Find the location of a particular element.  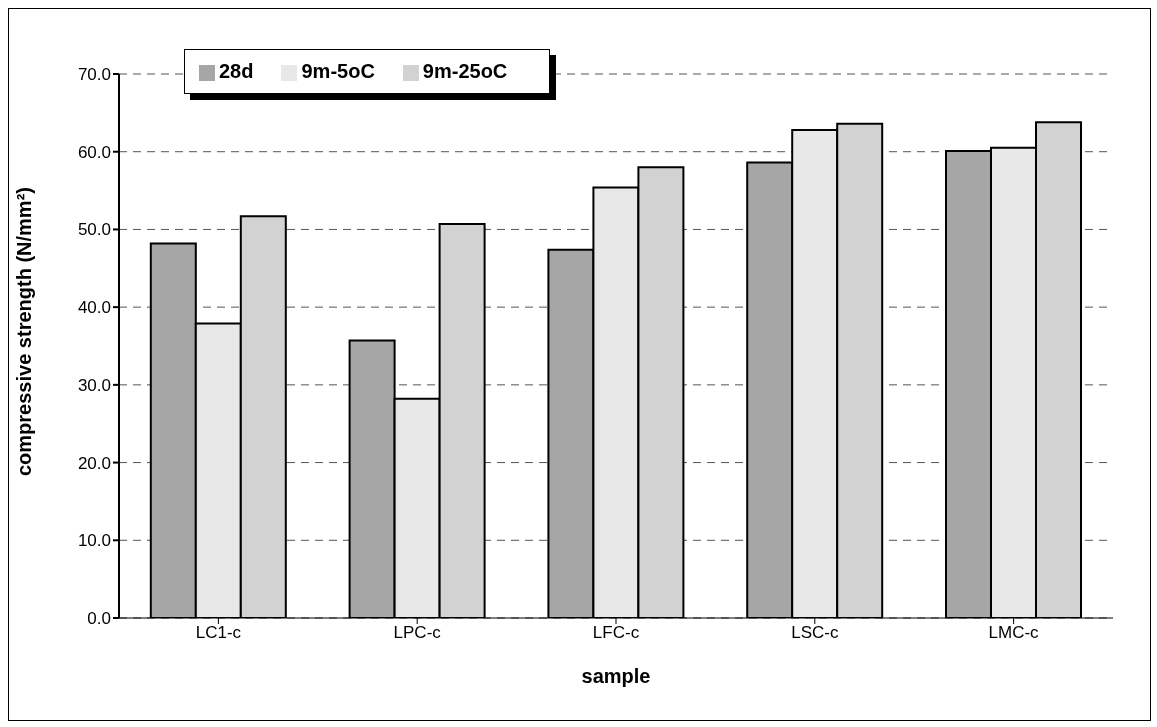

legend-label: 9m-25oC is located at coordinates (465, 71).